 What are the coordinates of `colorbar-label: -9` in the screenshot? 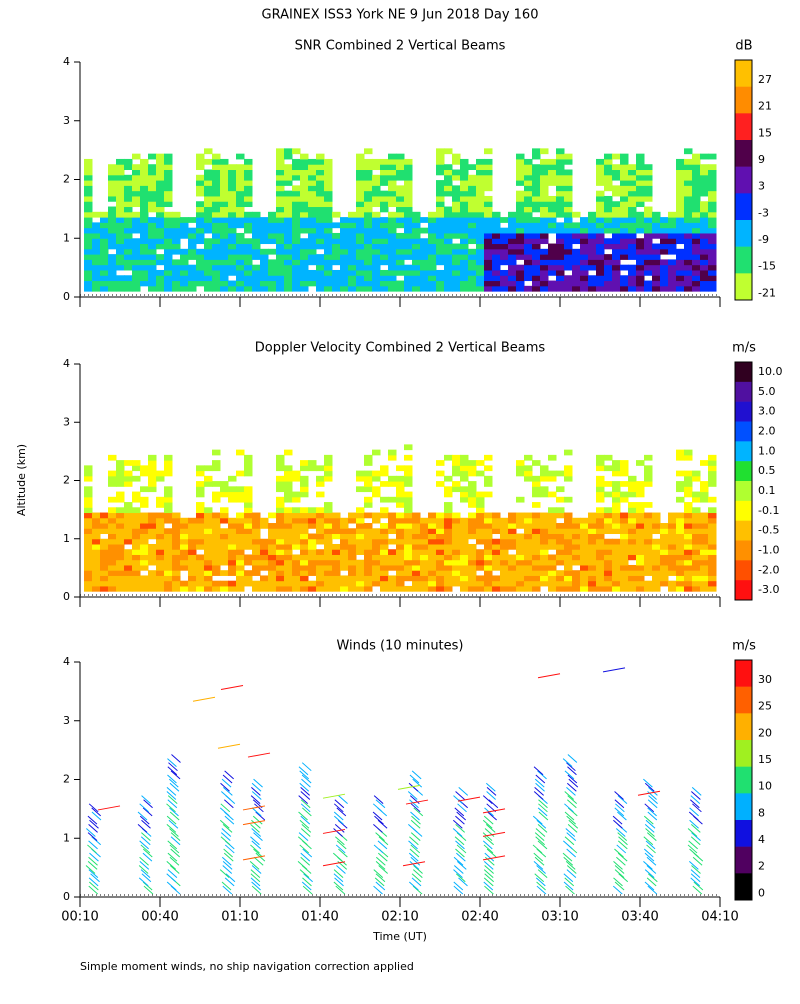 It's located at (763, 239).